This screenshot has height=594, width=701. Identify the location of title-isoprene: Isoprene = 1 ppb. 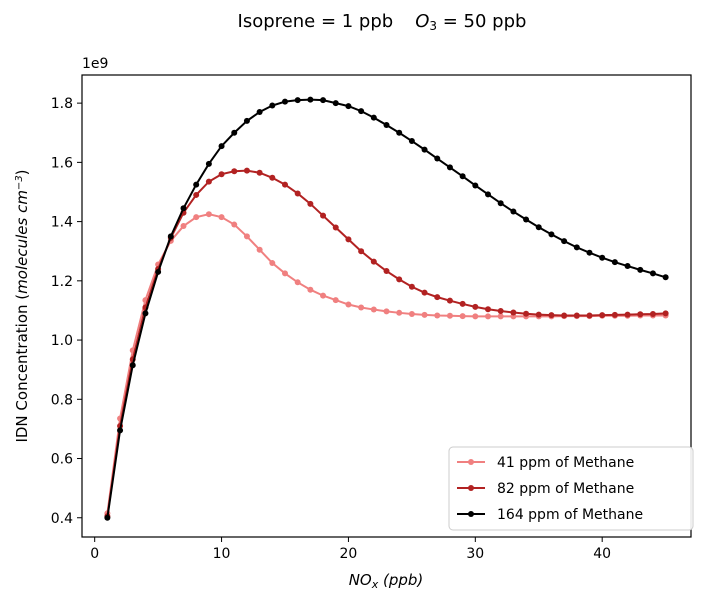
(316, 21).